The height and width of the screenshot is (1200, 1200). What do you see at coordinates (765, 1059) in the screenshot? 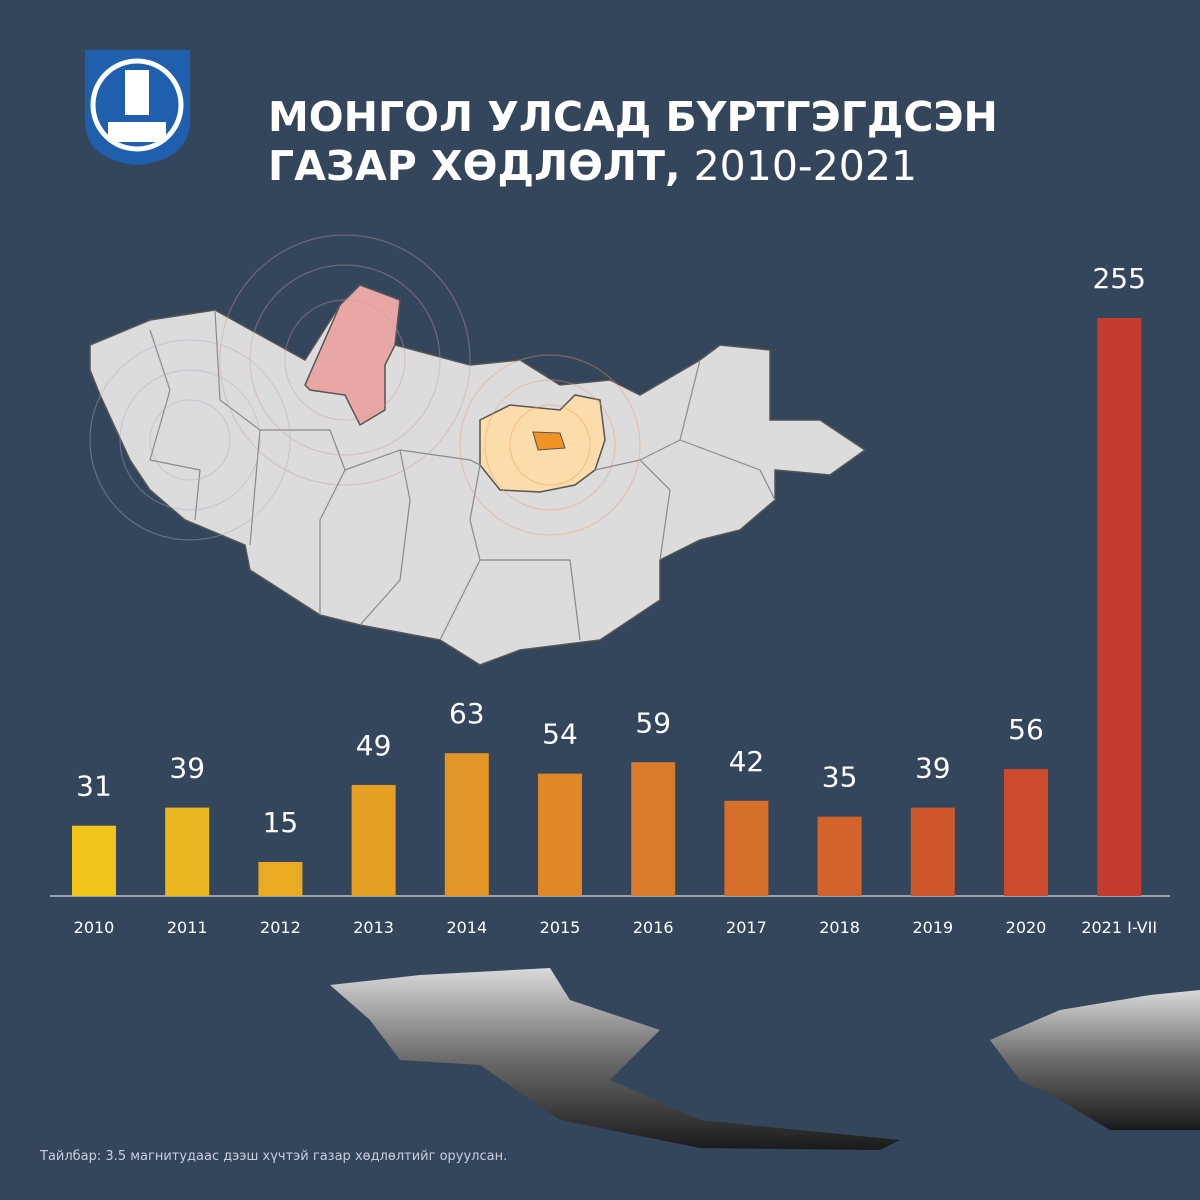
I see `cracks` at bounding box center [765, 1059].